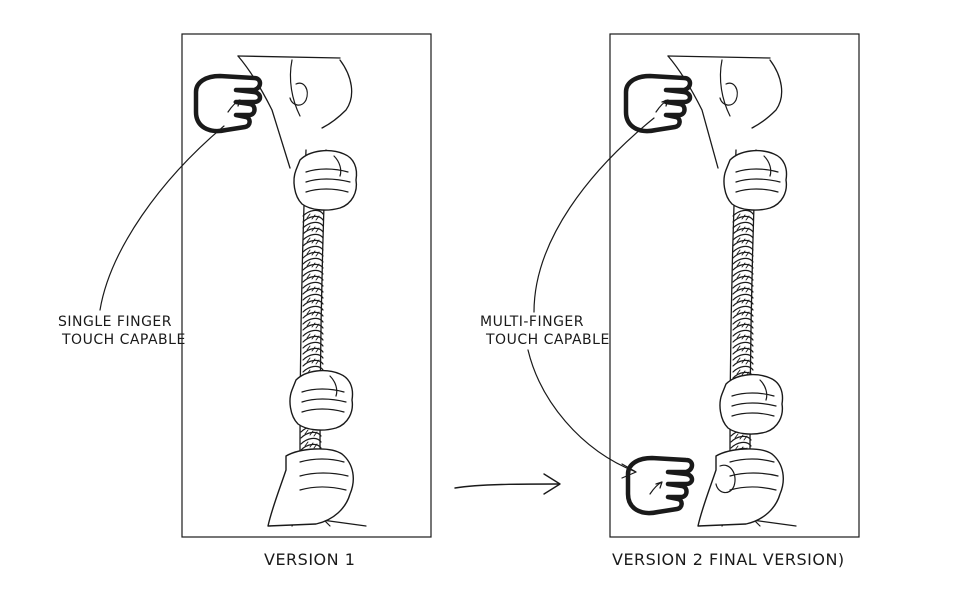 Image resolution: width=955 pixels, height=598 pixels. I want to click on touch-point-circle-top, so click(728, 94).